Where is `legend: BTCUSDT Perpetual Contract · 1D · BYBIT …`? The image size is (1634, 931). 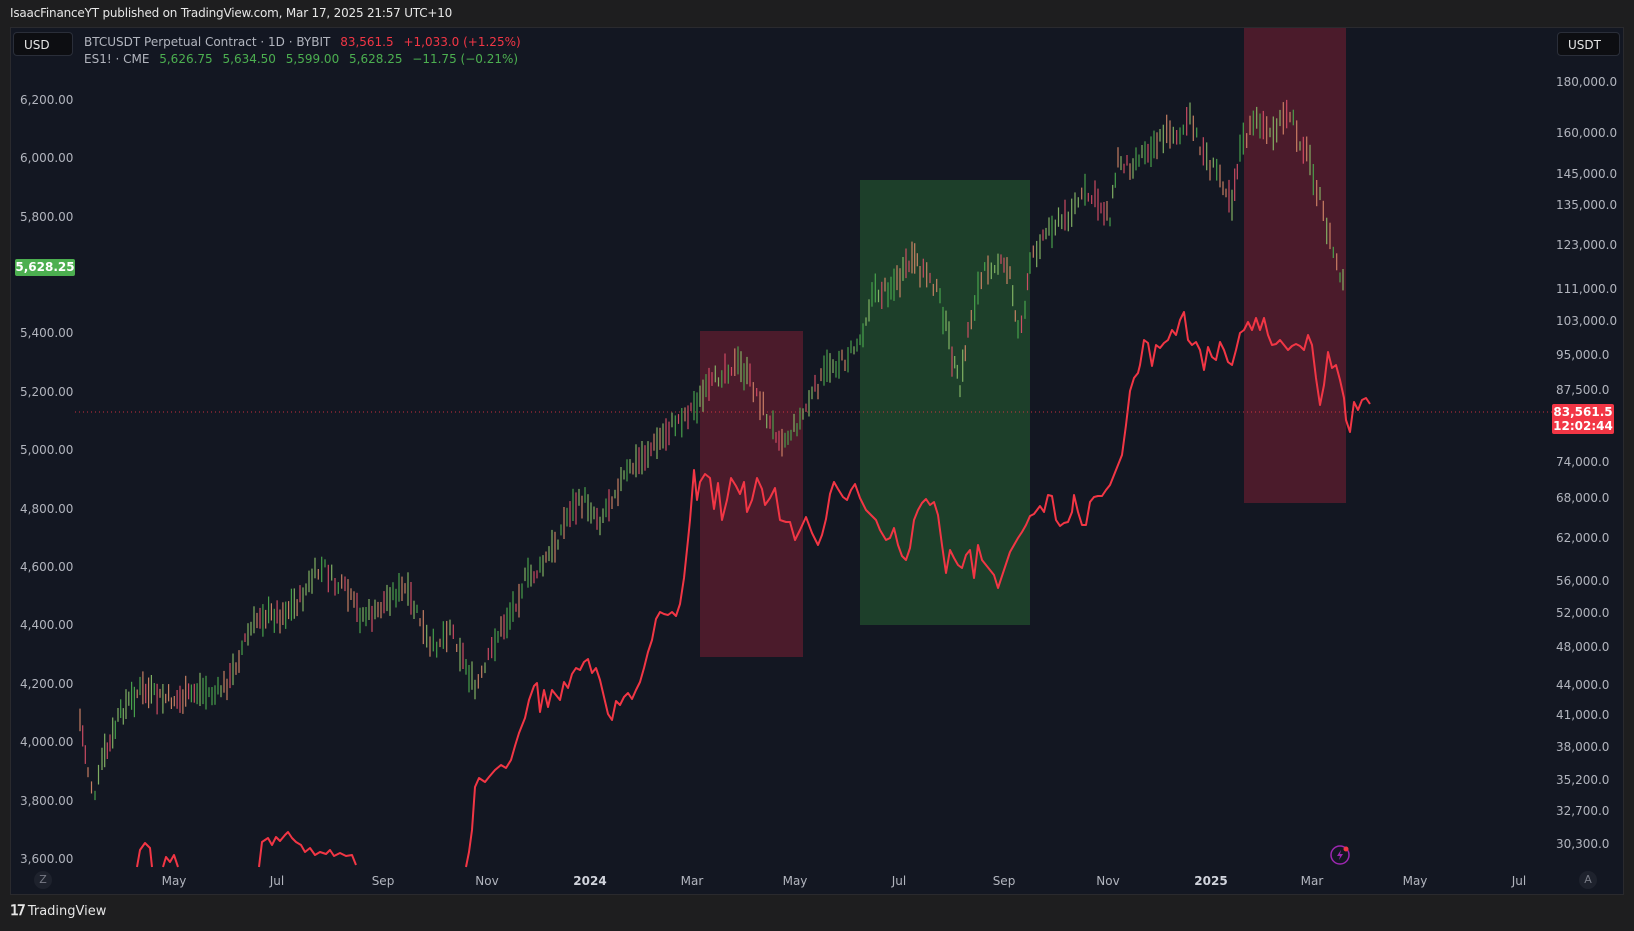
legend: BTCUSDT Perpetual Contract · 1D · BYBIT … is located at coordinates (305, 51).